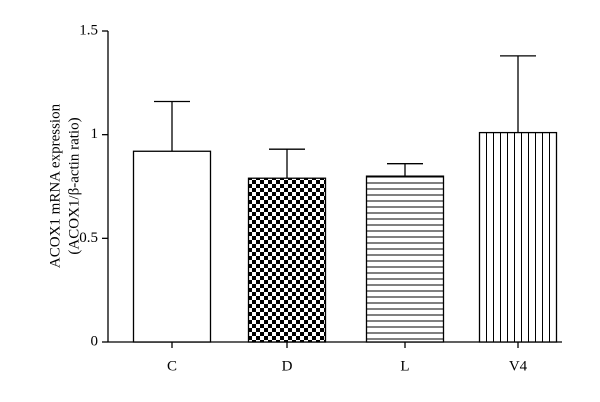 Image resolution: width=600 pixels, height=402 pixels. What do you see at coordinates (55, 185) in the screenshot?
I see `y-axis-label: ACOX1 mRNA expression` at bounding box center [55, 185].